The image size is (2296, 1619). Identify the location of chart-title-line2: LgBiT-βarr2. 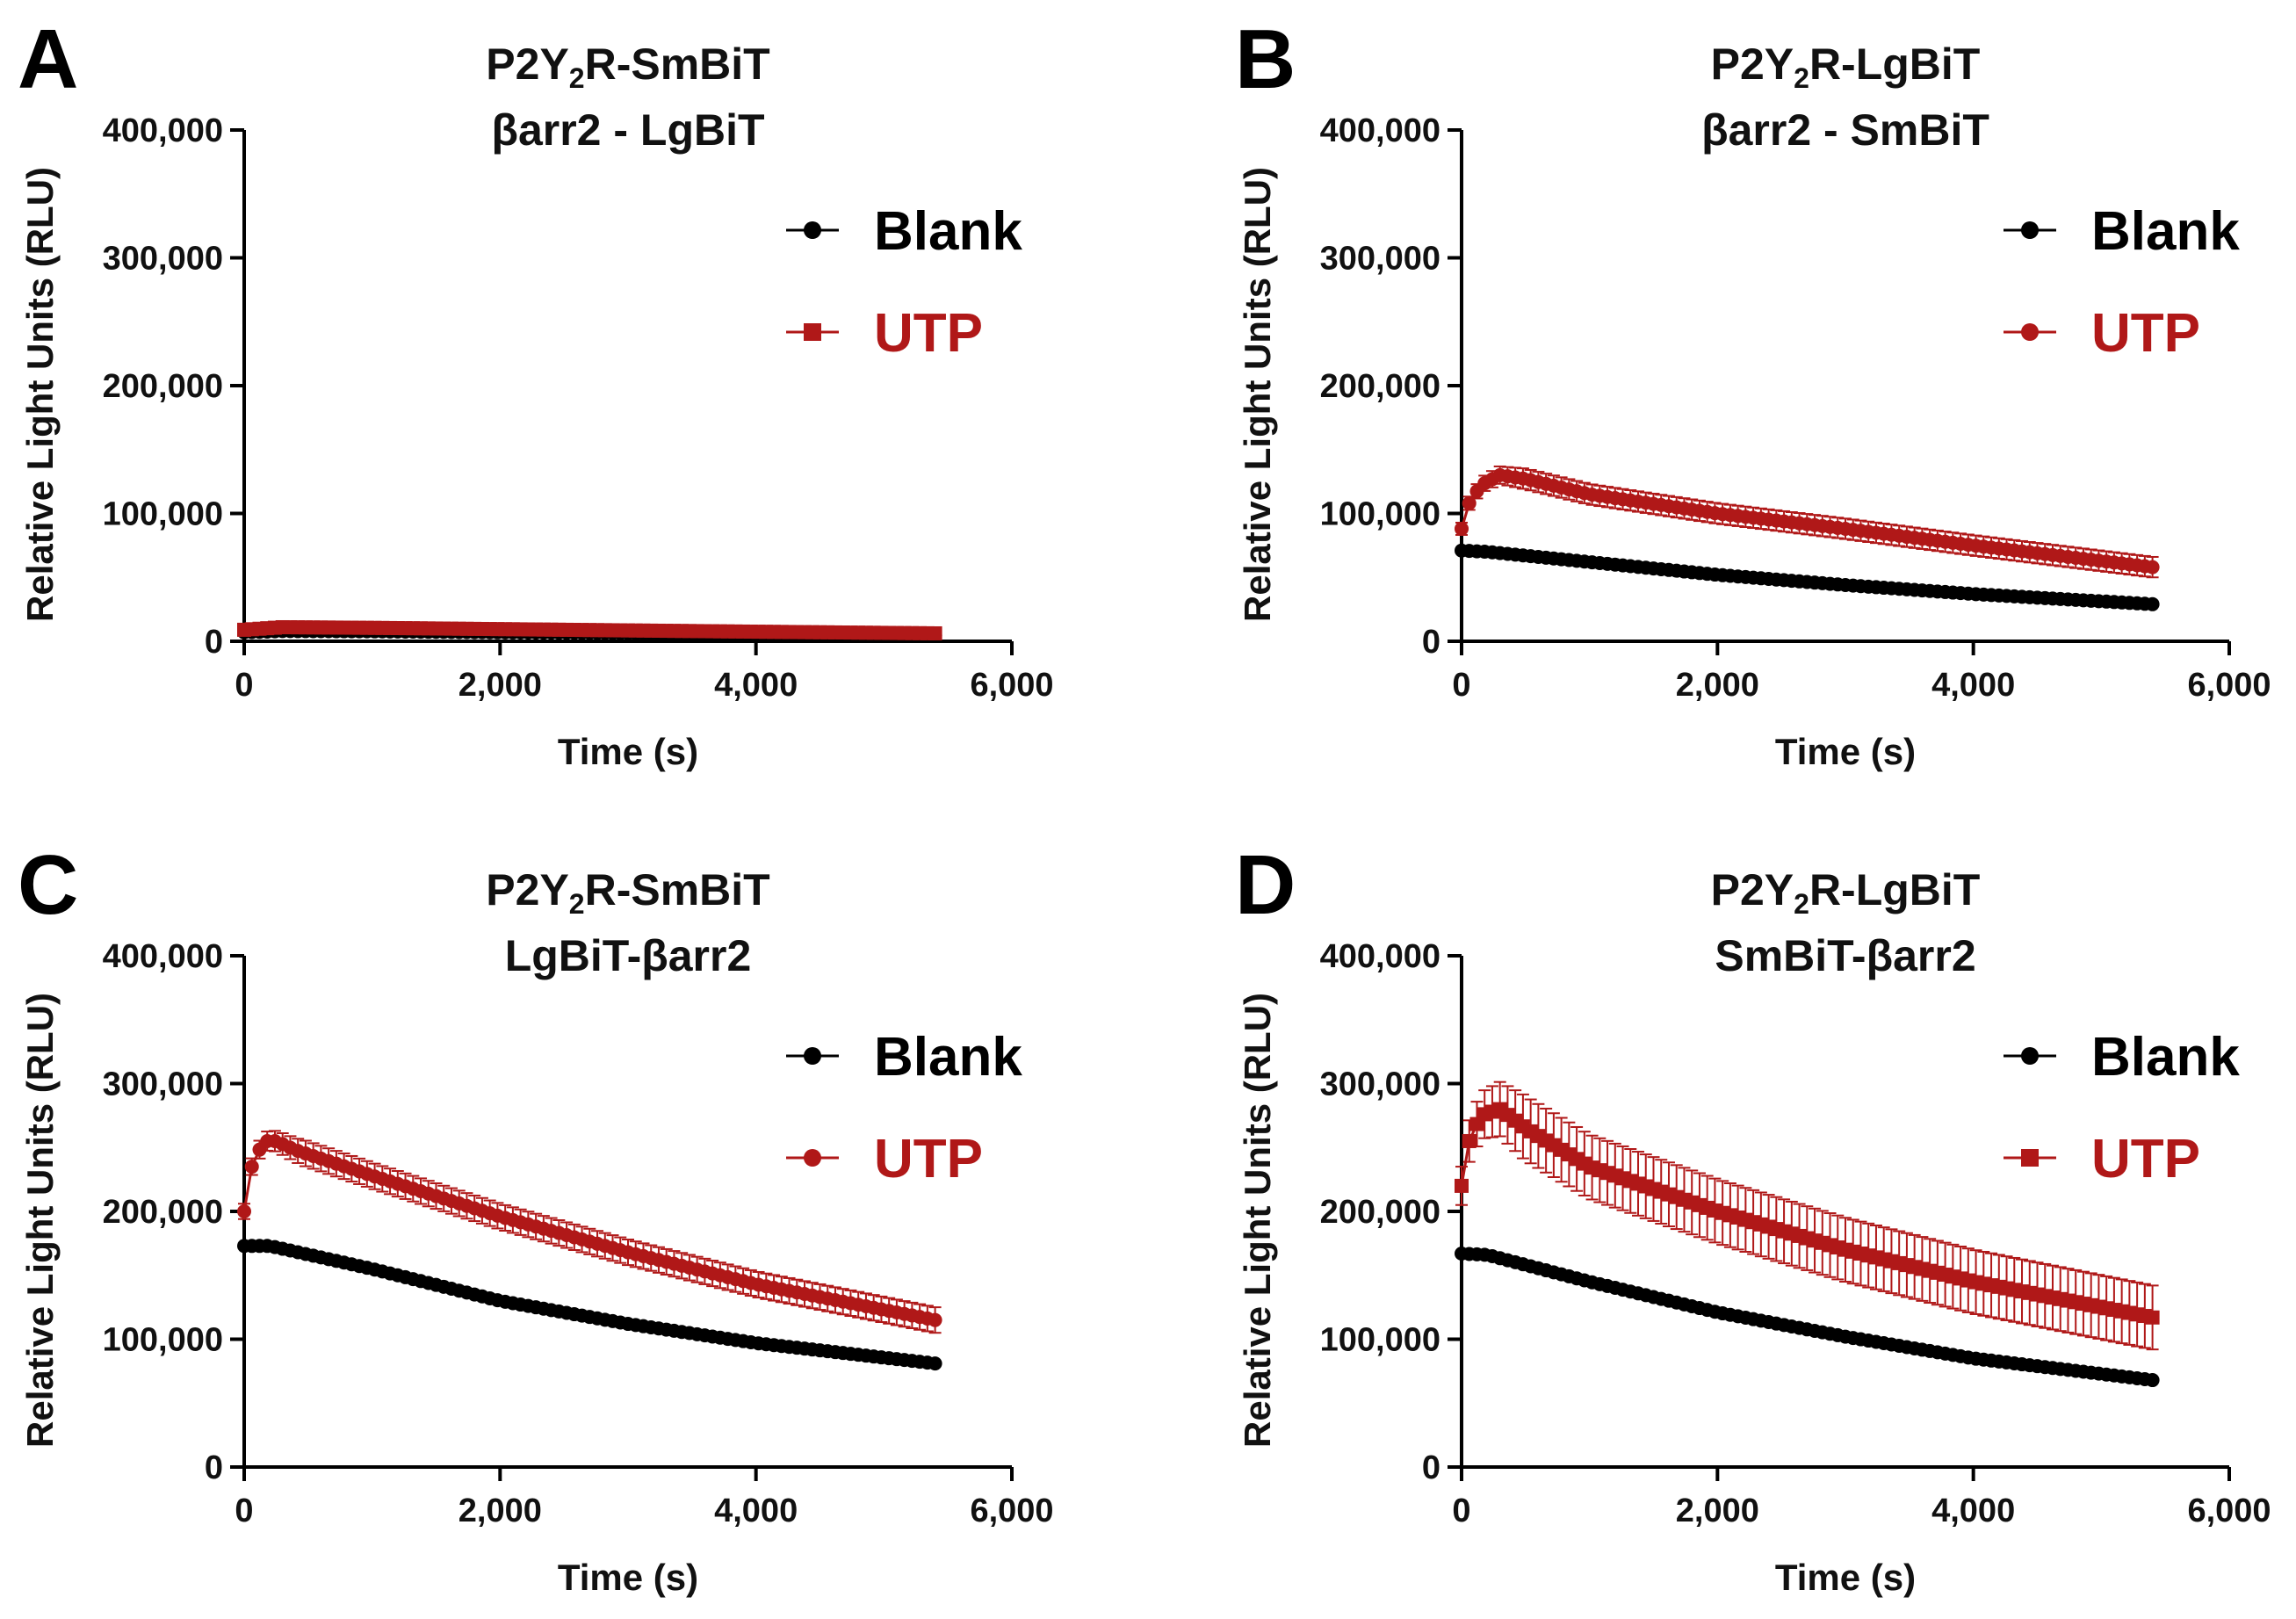
(628, 956).